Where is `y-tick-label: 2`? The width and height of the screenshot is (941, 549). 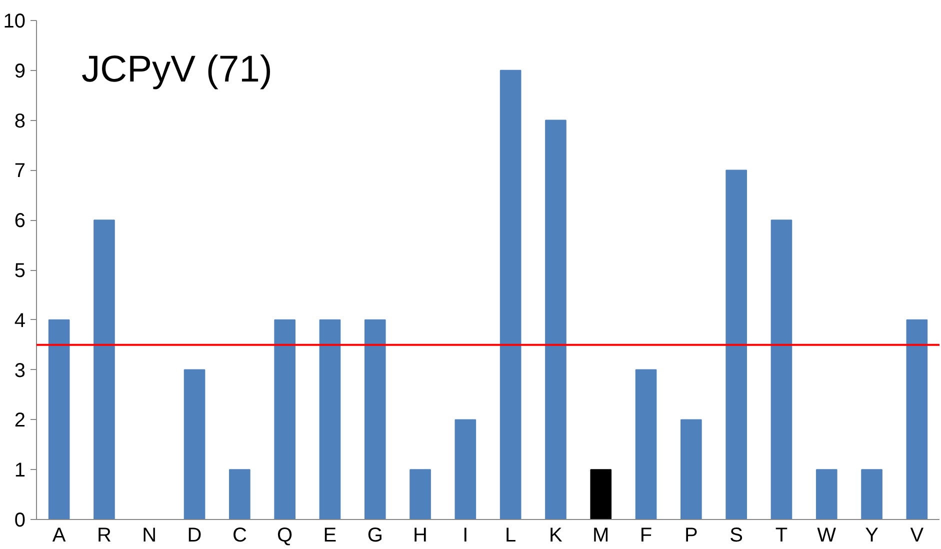
y-tick-label: 2 is located at coordinates (20, 421).